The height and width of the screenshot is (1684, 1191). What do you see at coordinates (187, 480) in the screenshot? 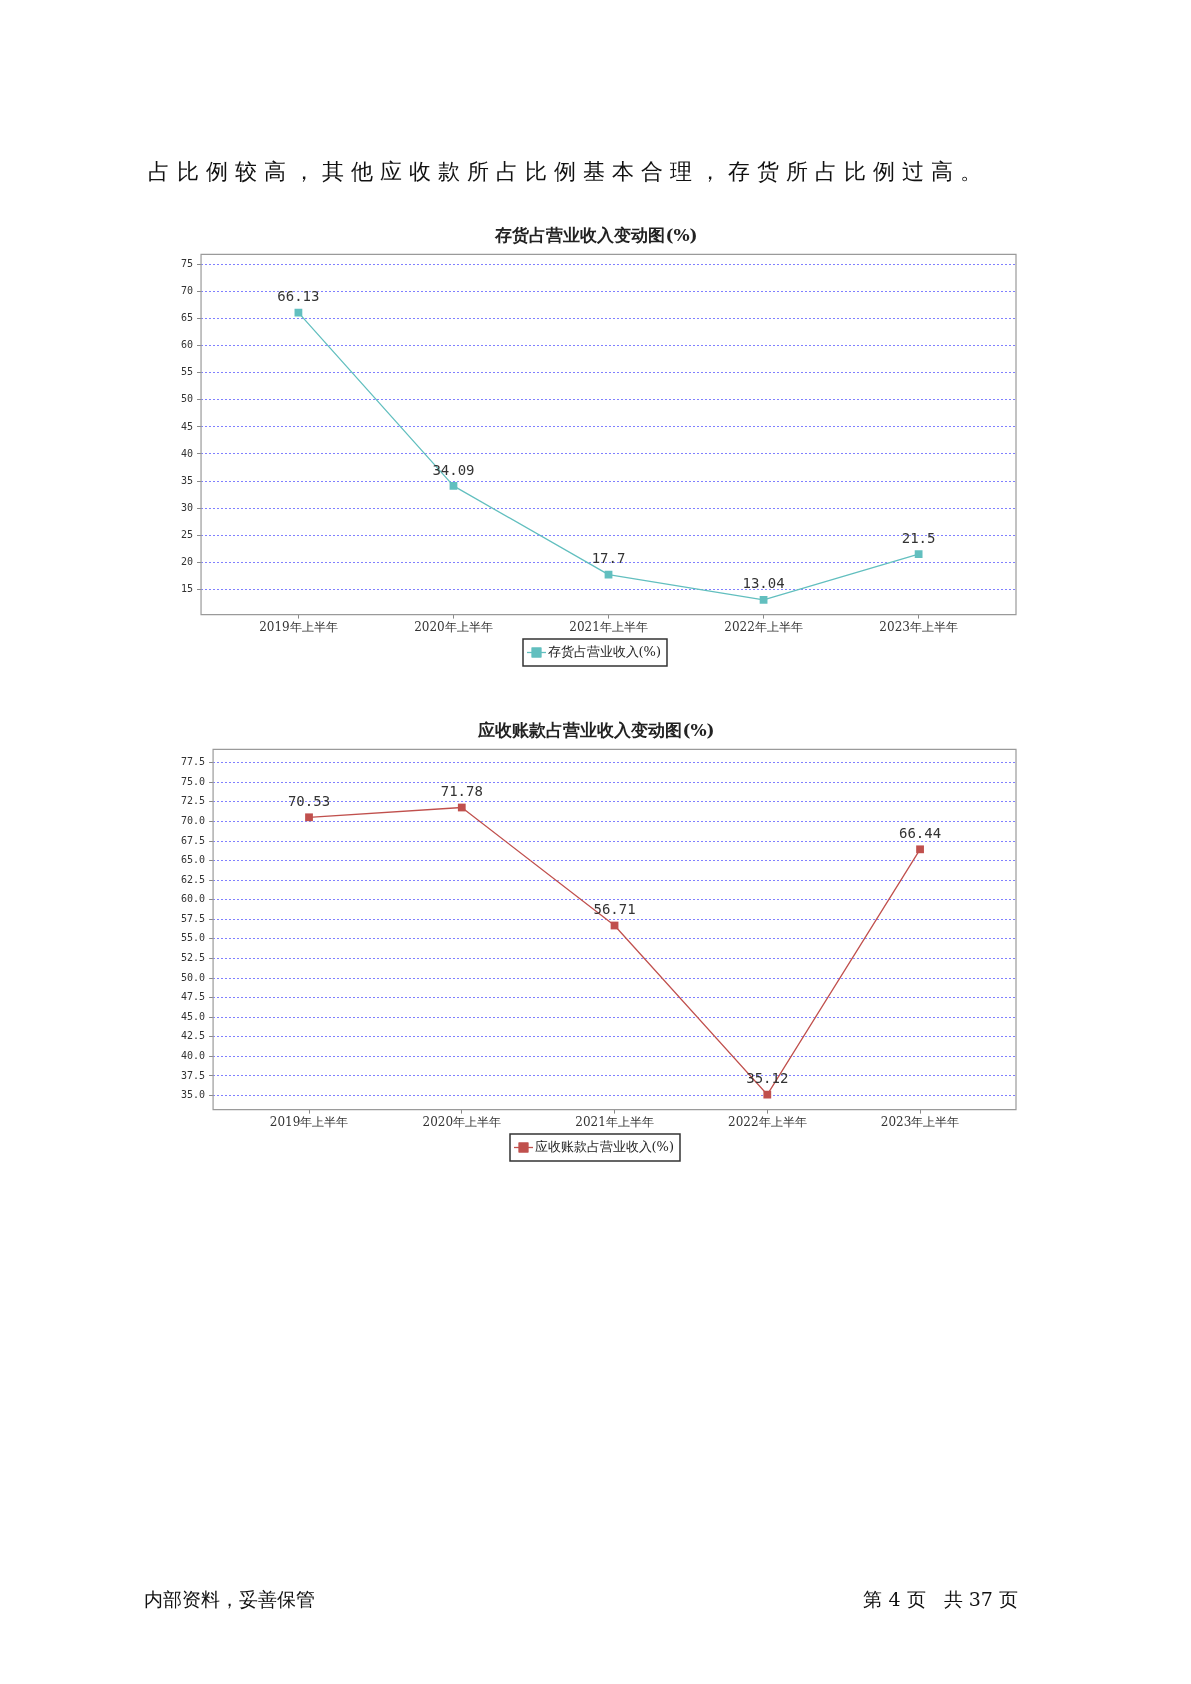
I see `y-tick-label: 35` at bounding box center [187, 480].